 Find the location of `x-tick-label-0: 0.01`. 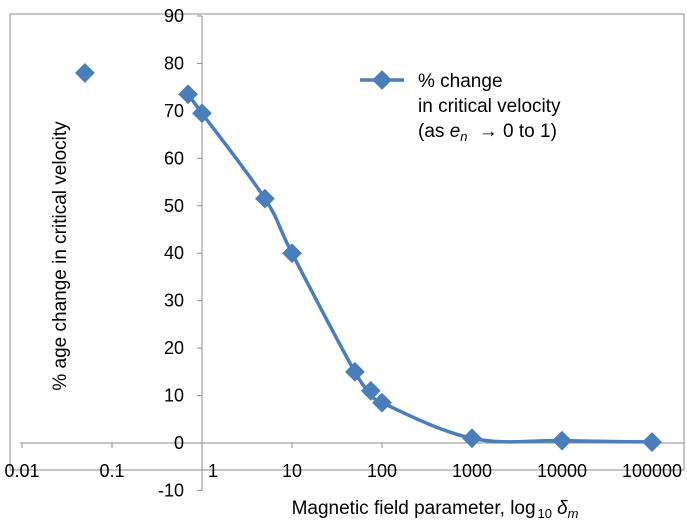

x-tick-label-0: 0.01 is located at coordinates (21, 471).